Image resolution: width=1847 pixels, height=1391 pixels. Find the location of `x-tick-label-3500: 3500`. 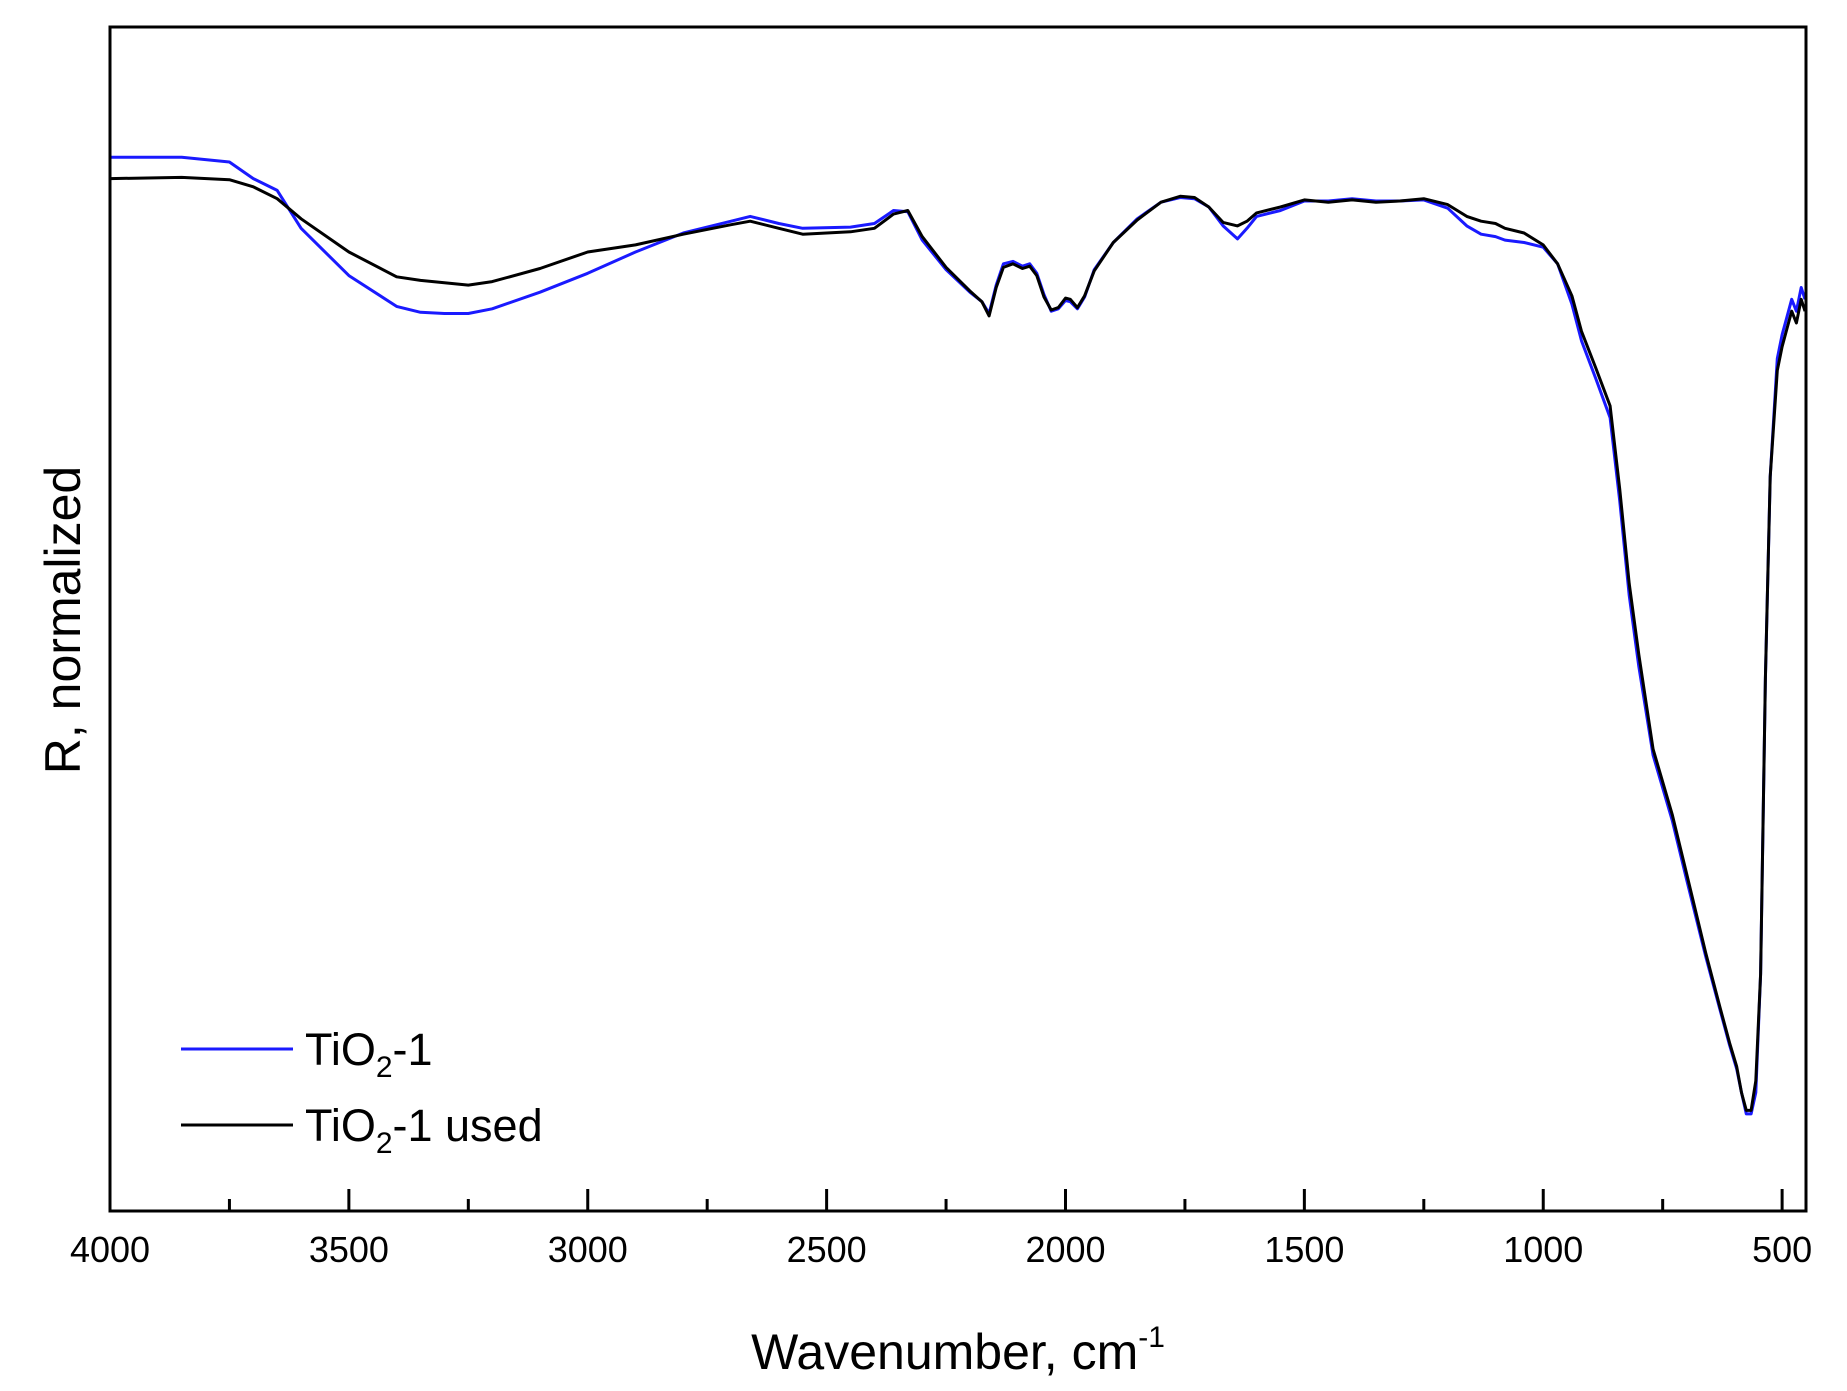

x-tick-label-3500: 3500 is located at coordinates (349, 1249).